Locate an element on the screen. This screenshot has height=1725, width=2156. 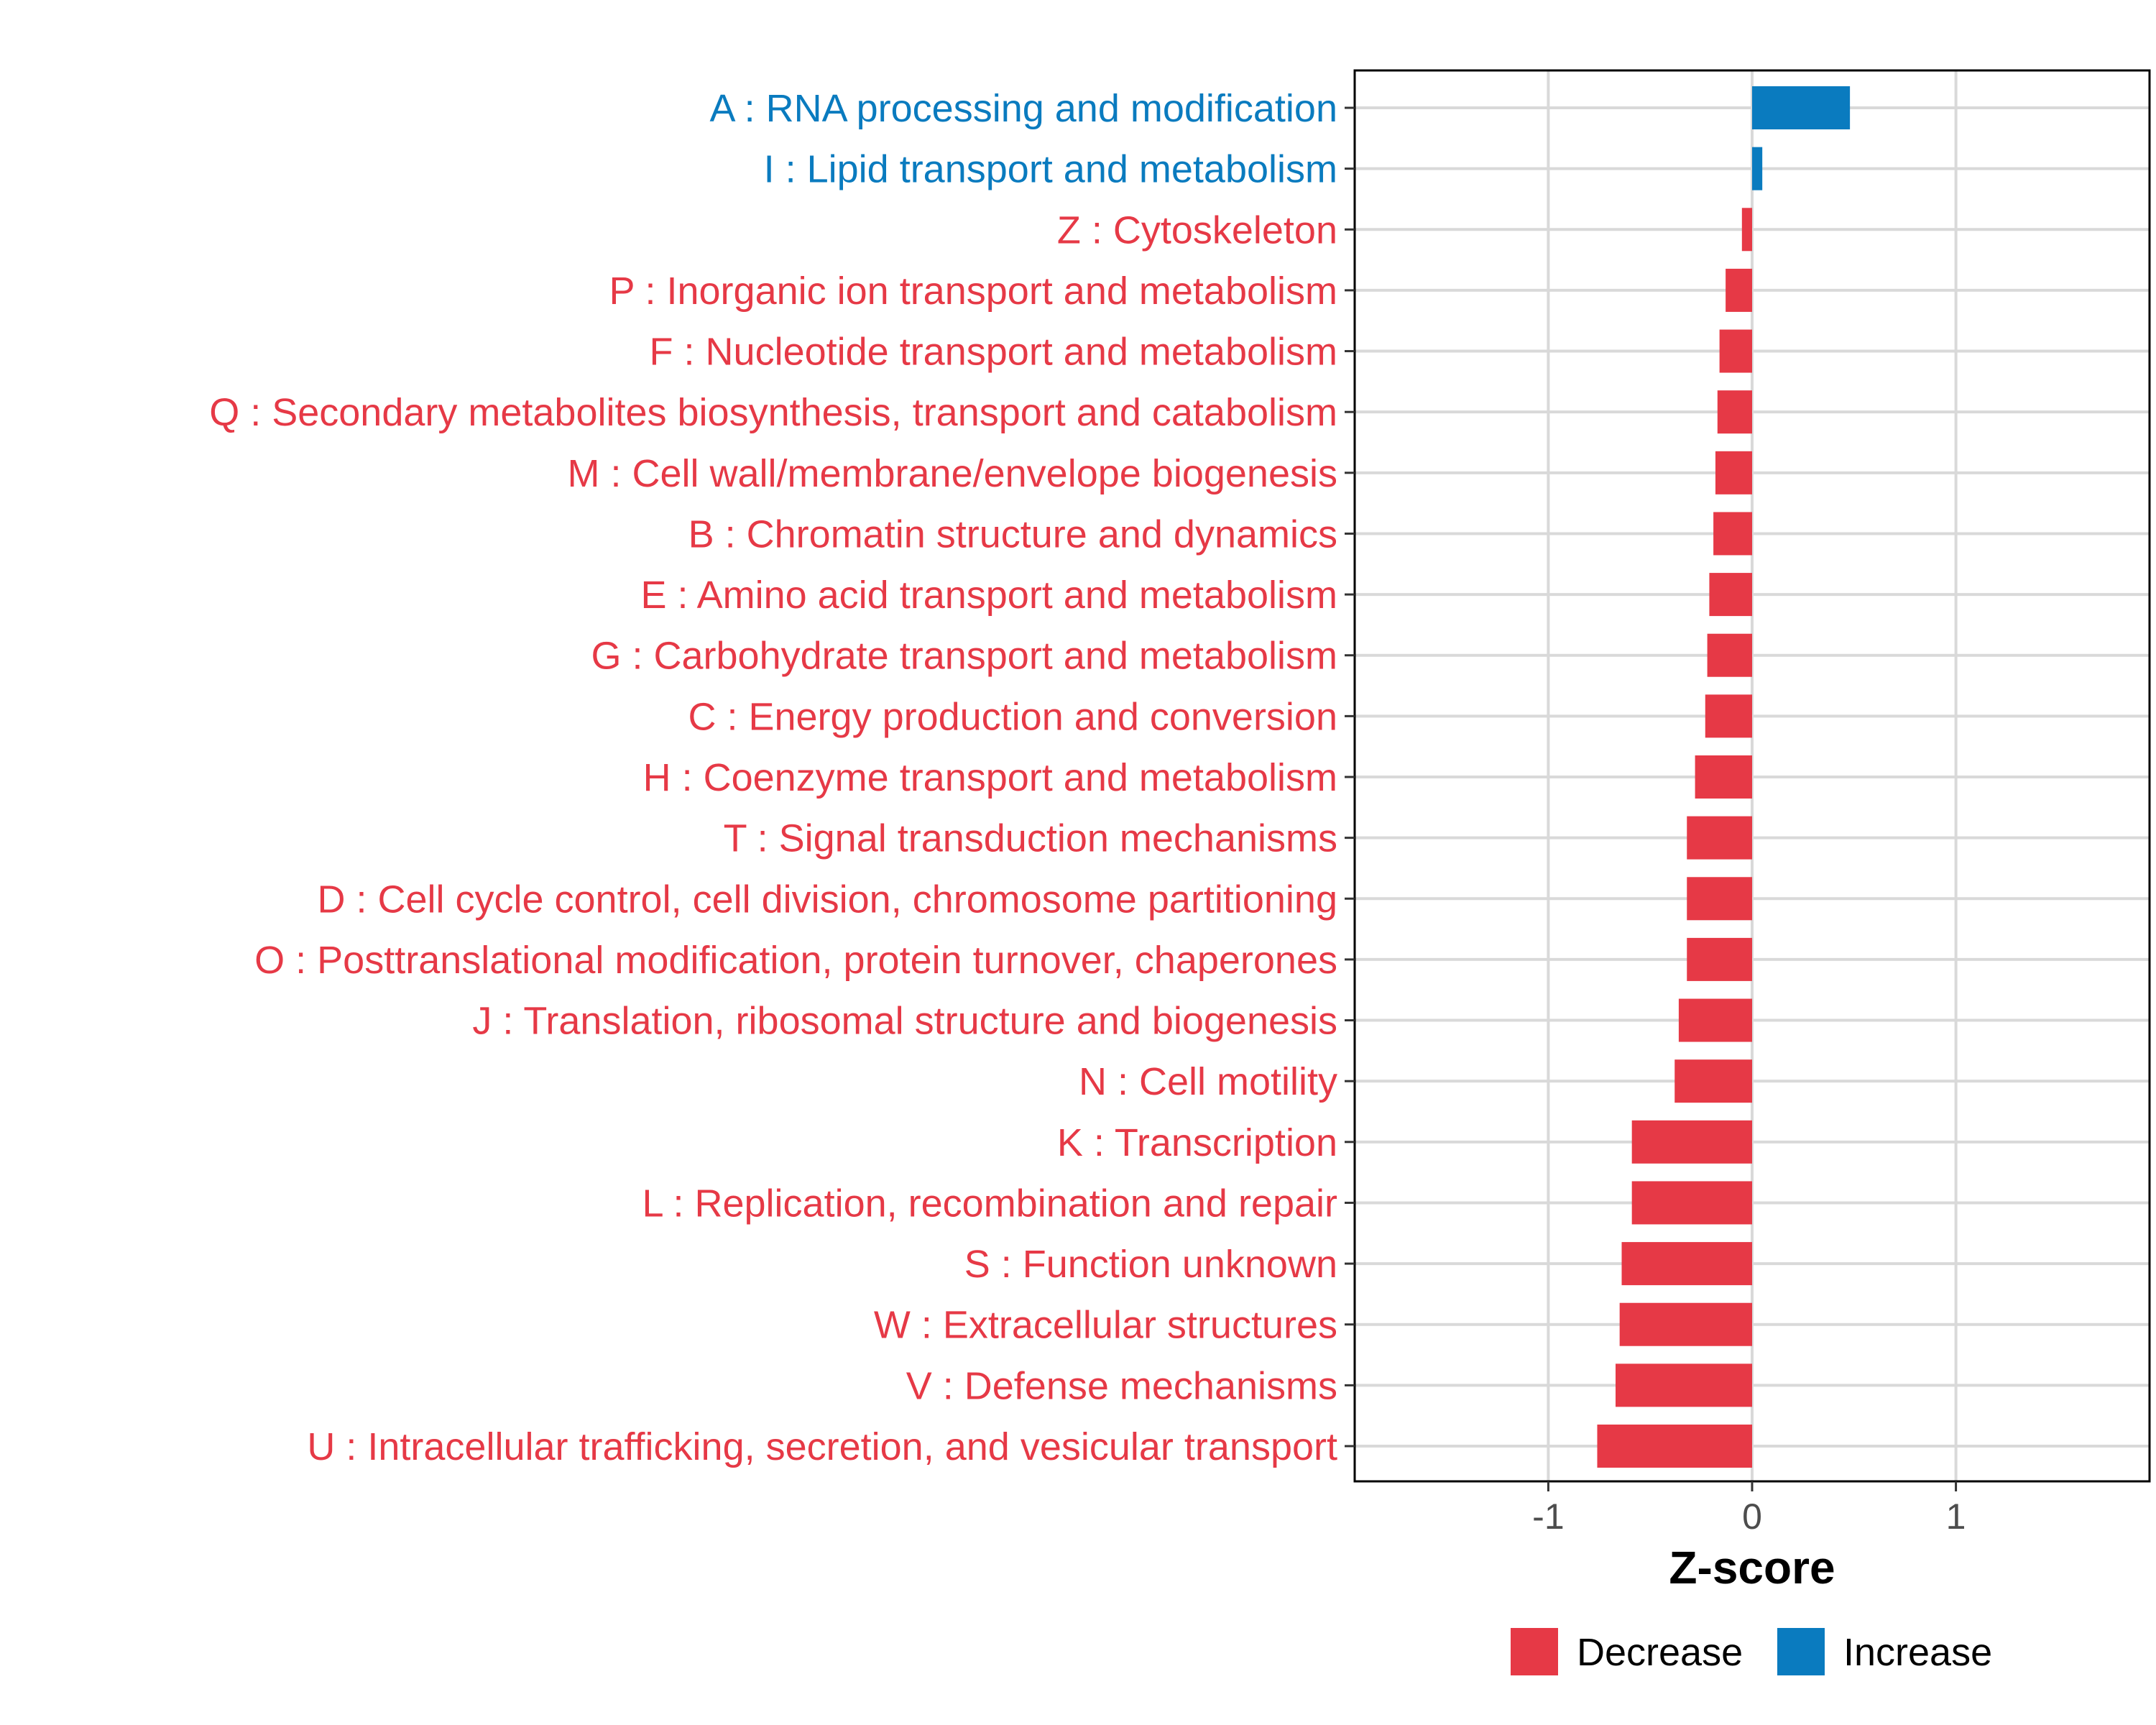
x-axis-title: Z-score is located at coordinates (1752, 1567).